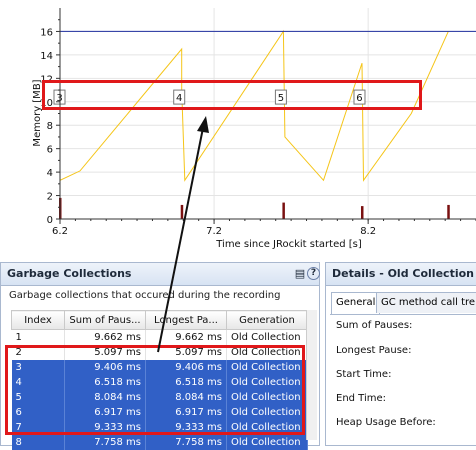 This screenshot has width=476, height=450. Describe the element at coordinates (311, 375) in the screenshot. I see `gc-table-scrollbar` at that location.